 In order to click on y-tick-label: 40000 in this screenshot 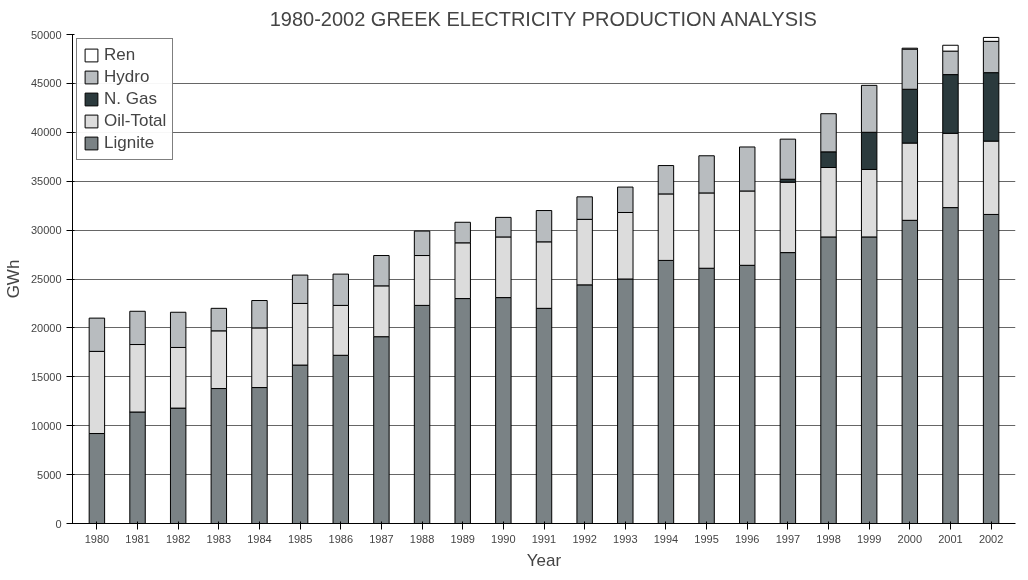, I will do `click(46, 132)`.